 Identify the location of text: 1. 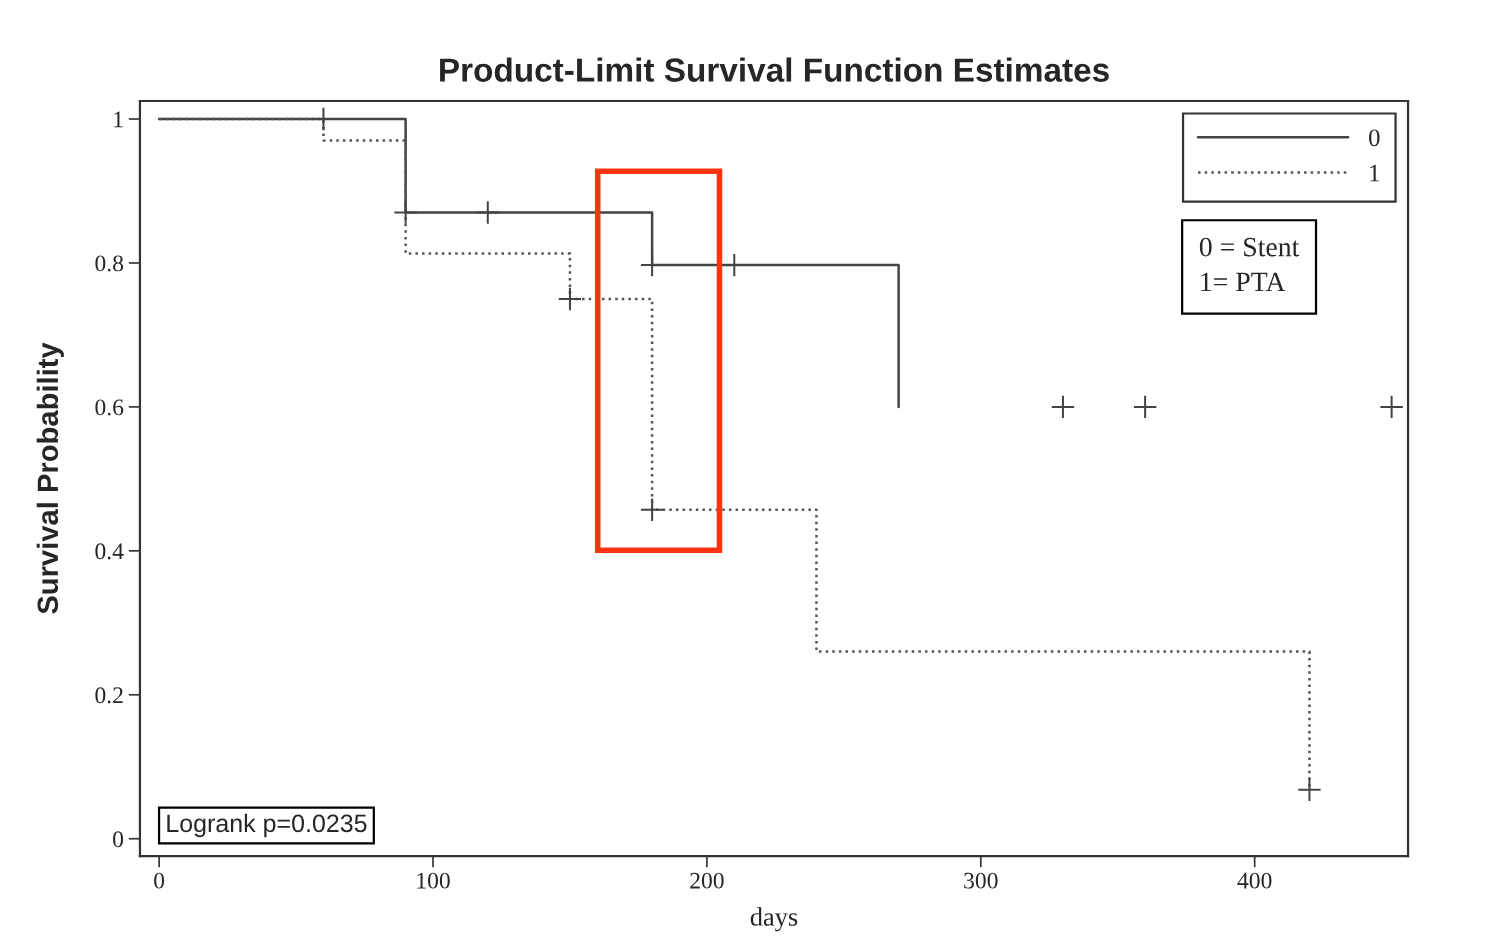
(1375, 173).